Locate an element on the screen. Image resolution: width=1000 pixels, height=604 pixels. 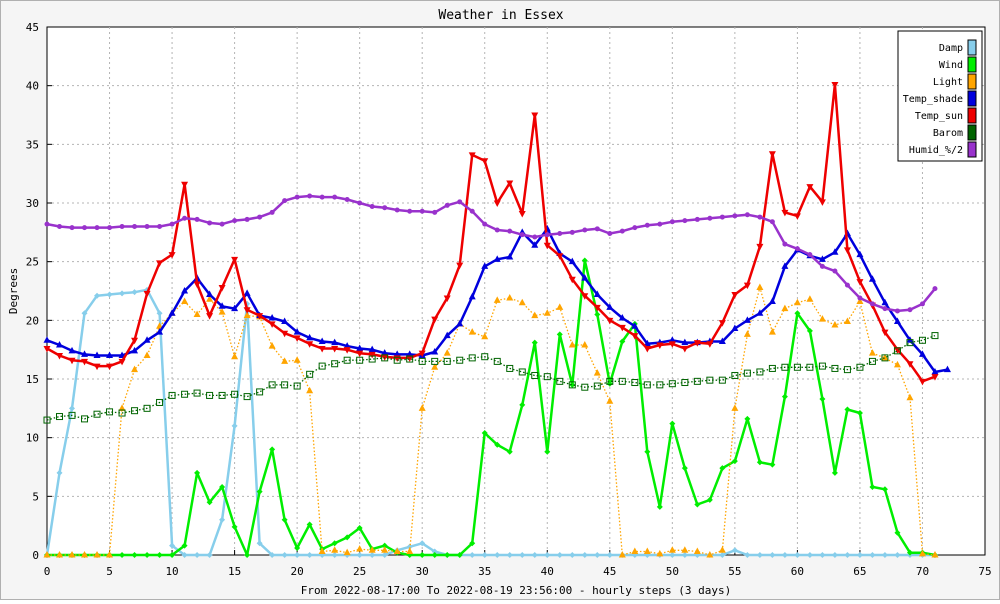
chart-title: Weather in Essex is located at coordinates (500, 15).